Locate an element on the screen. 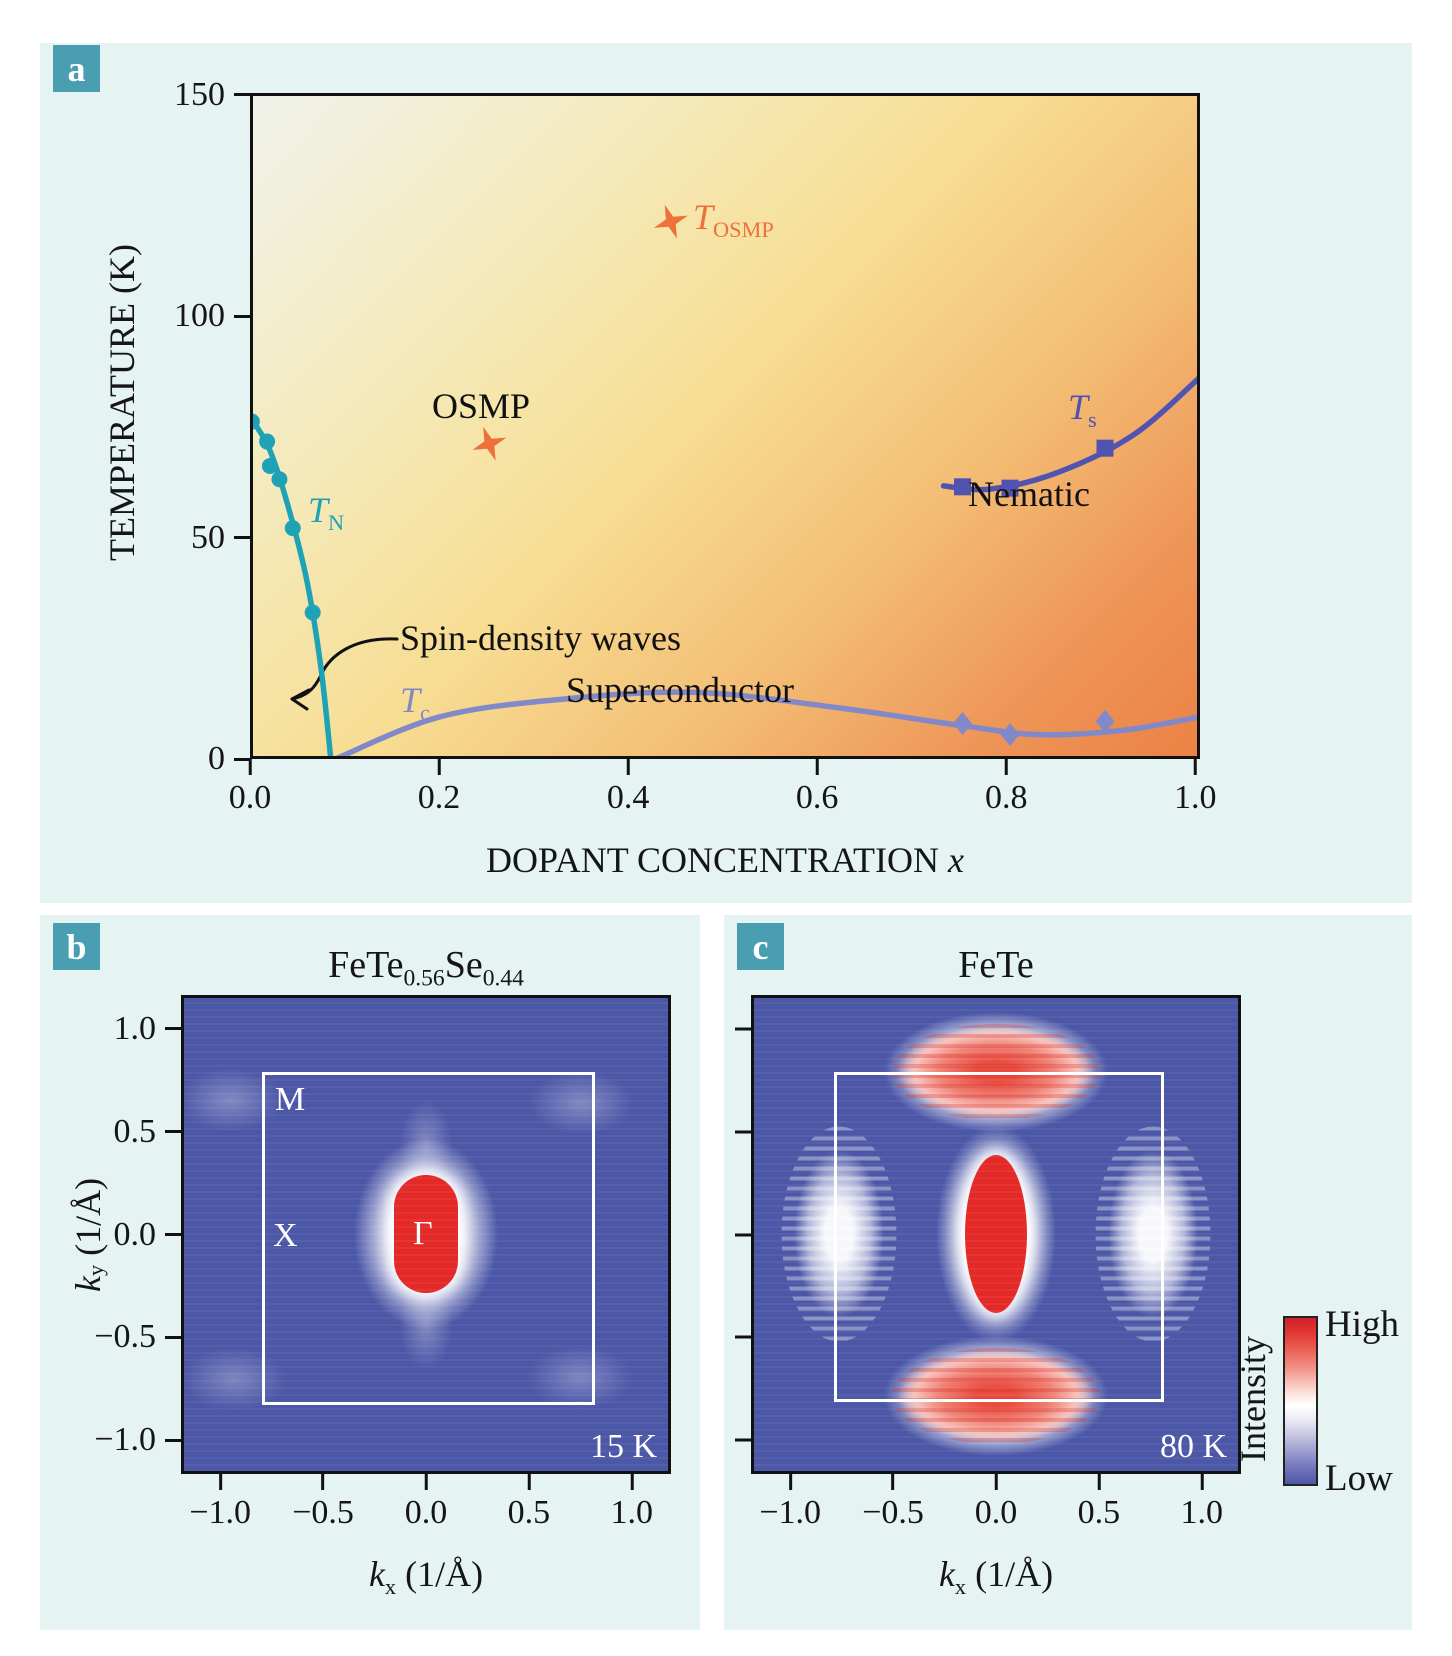 The width and height of the screenshot is (1452, 1656). panel-b-x-ticks: −1.0 −0.5 0.0 0.5 1.0 is located at coordinates (426, 1509).